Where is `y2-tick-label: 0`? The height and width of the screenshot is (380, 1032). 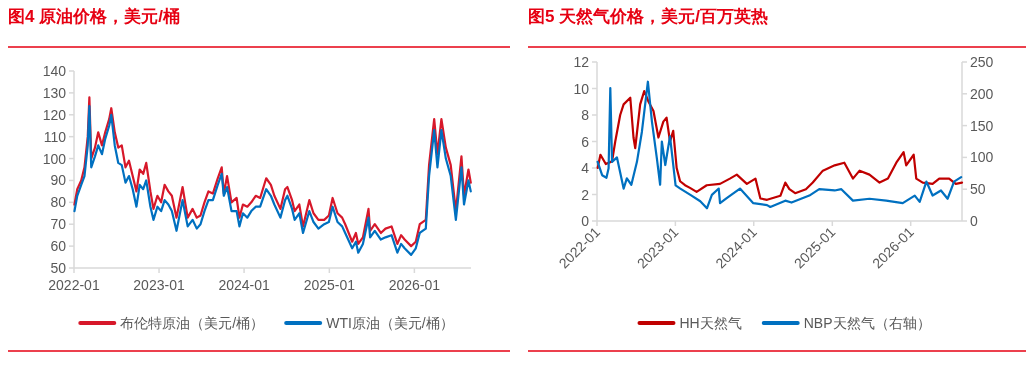
y2-tick-label: 0 is located at coordinates (974, 221).